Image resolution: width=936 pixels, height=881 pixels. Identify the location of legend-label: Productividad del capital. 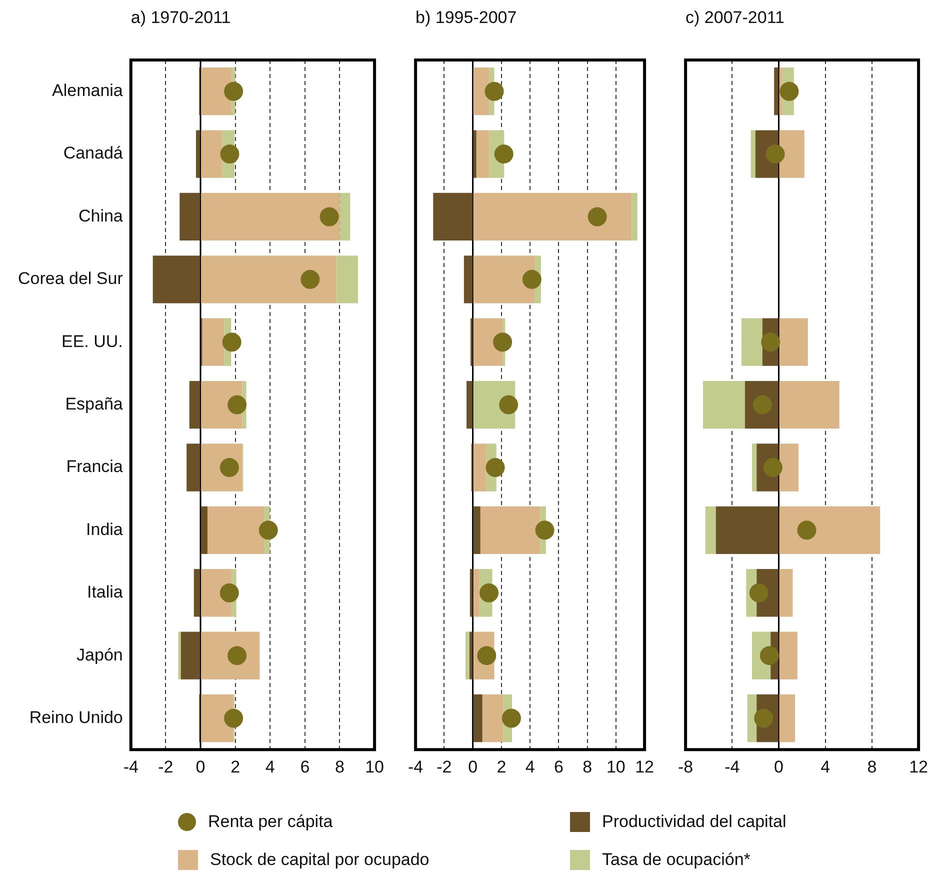
(694, 822).